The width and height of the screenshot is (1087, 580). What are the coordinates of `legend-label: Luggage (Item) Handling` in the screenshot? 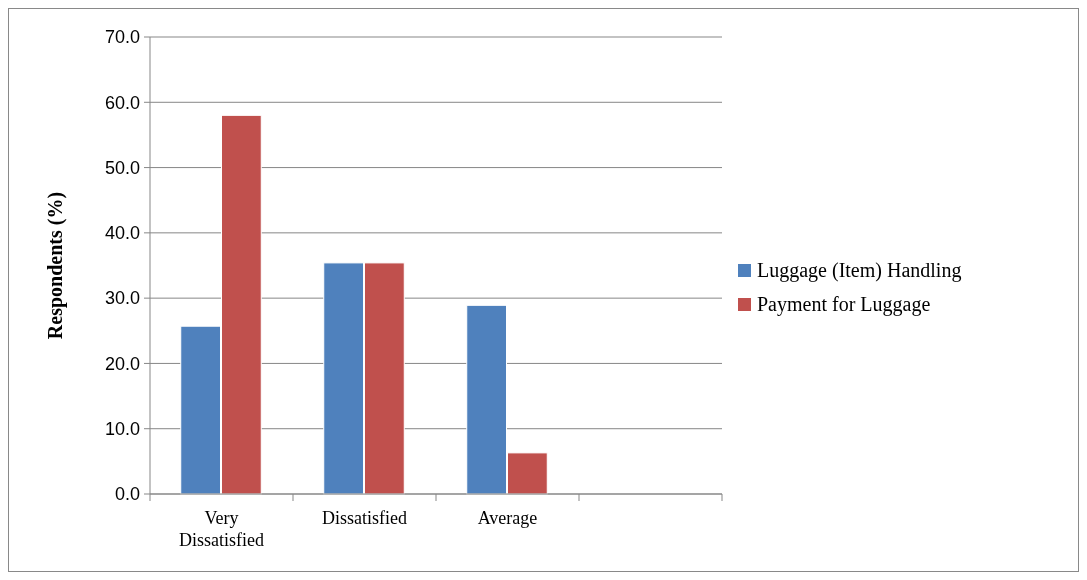 It's located at (859, 270).